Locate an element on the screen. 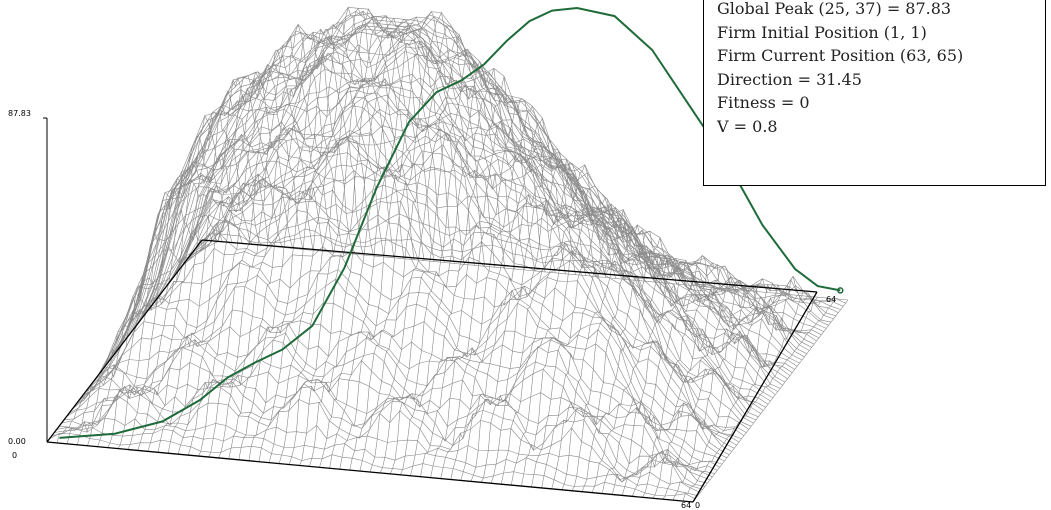 The width and height of the screenshot is (1051, 510). mesh-line-x is located at coordinates (391, 416).